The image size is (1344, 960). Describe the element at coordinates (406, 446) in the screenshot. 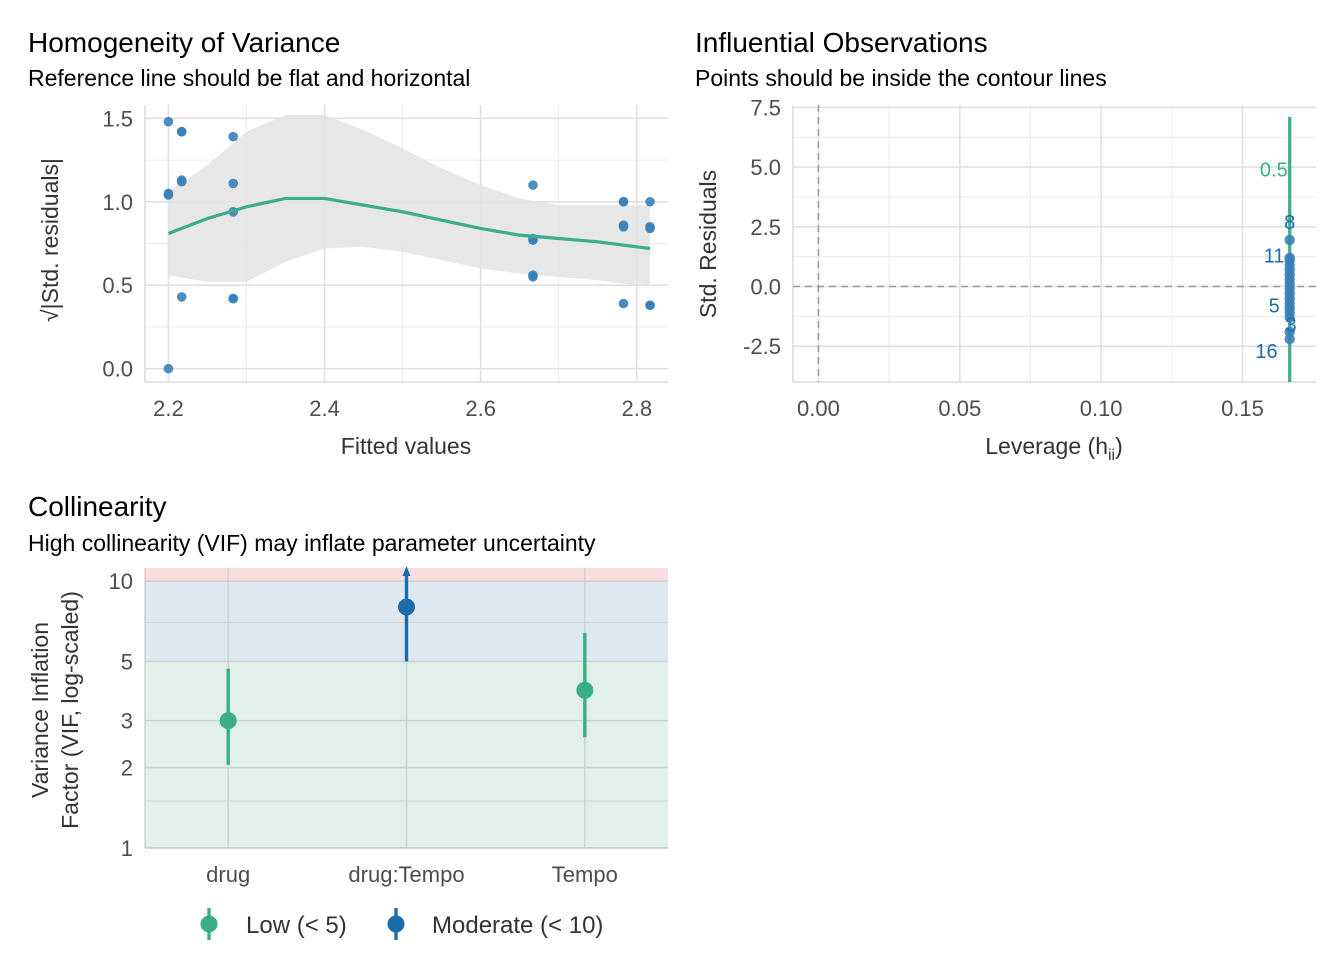

I see `homogeneity-x-axis-title: Fitted values` at that location.